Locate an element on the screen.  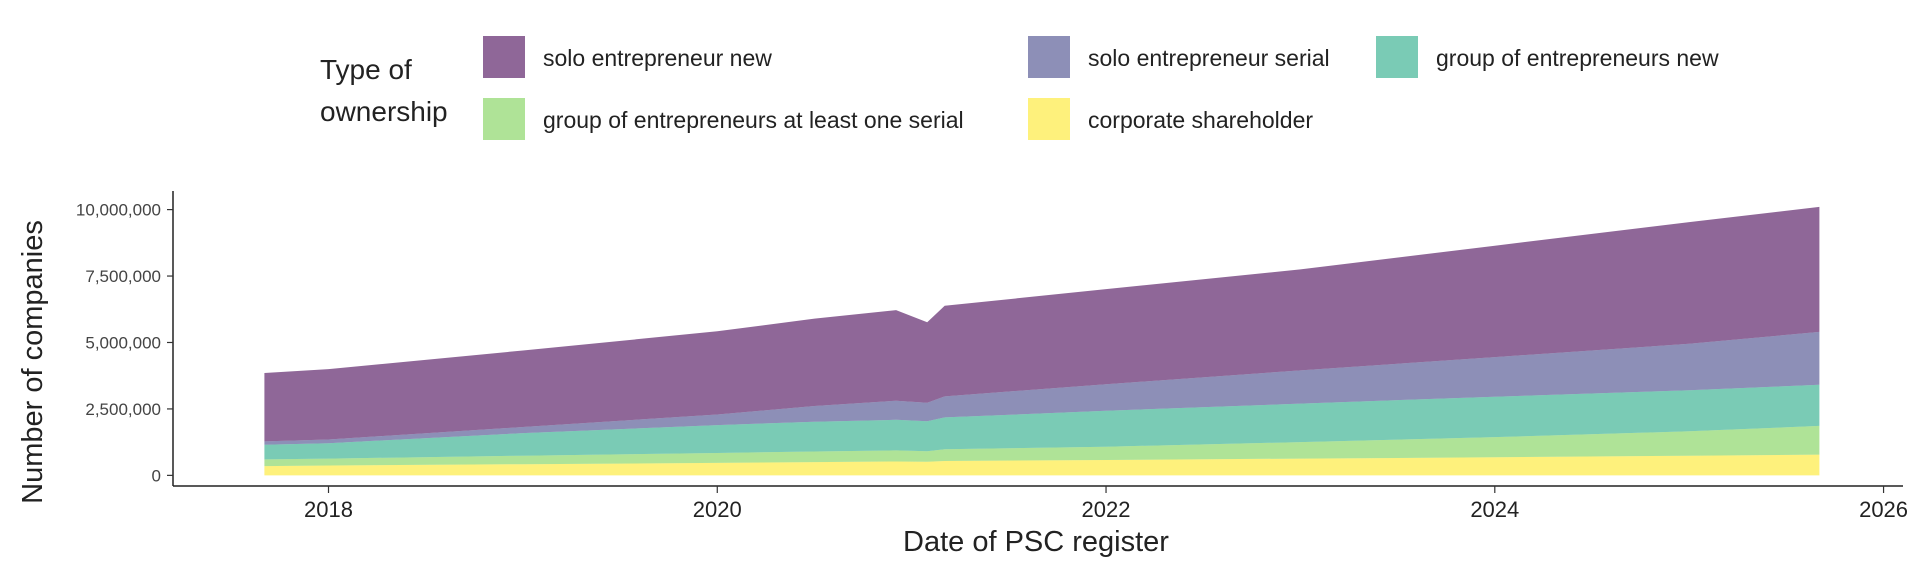
legend-title-line-2: ownership is located at coordinates (384, 111).